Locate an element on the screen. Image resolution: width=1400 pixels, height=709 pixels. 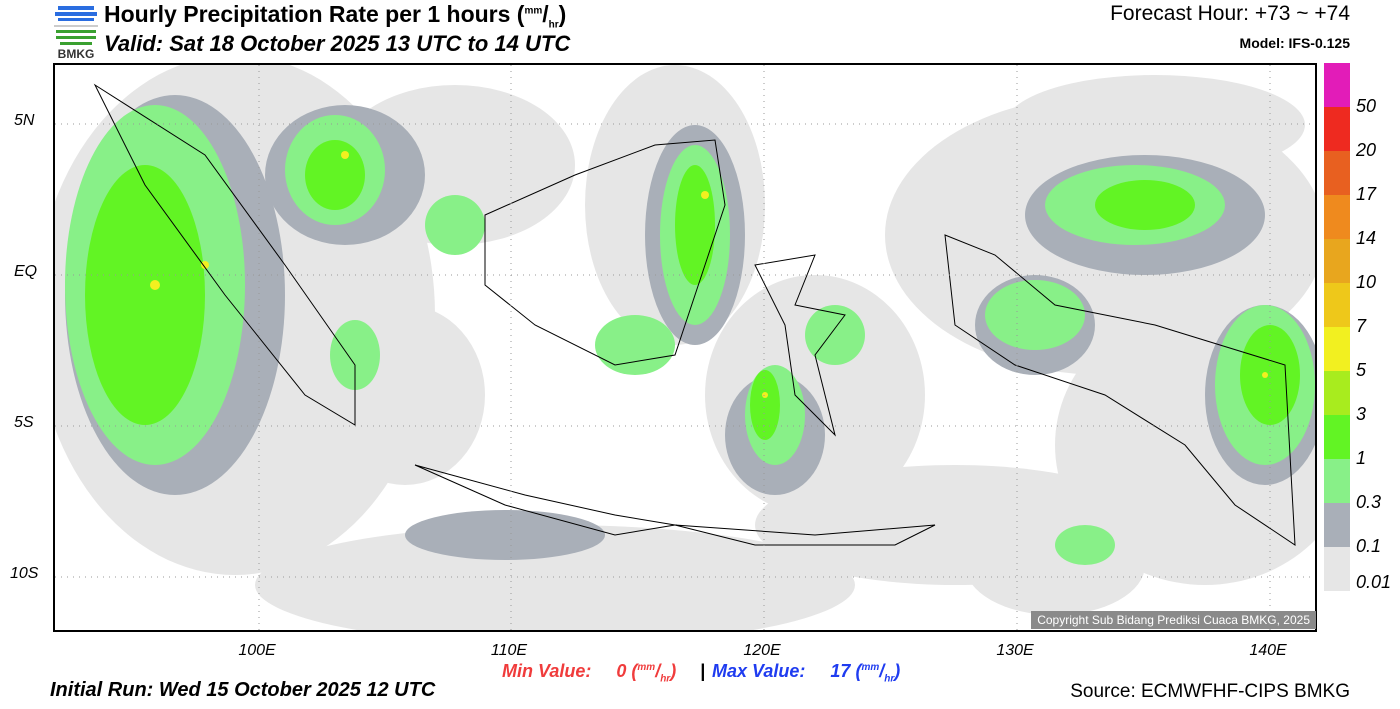
forecast-hour: Forecast Hour: +73 ~ +74 is located at coordinates (1230, 13).